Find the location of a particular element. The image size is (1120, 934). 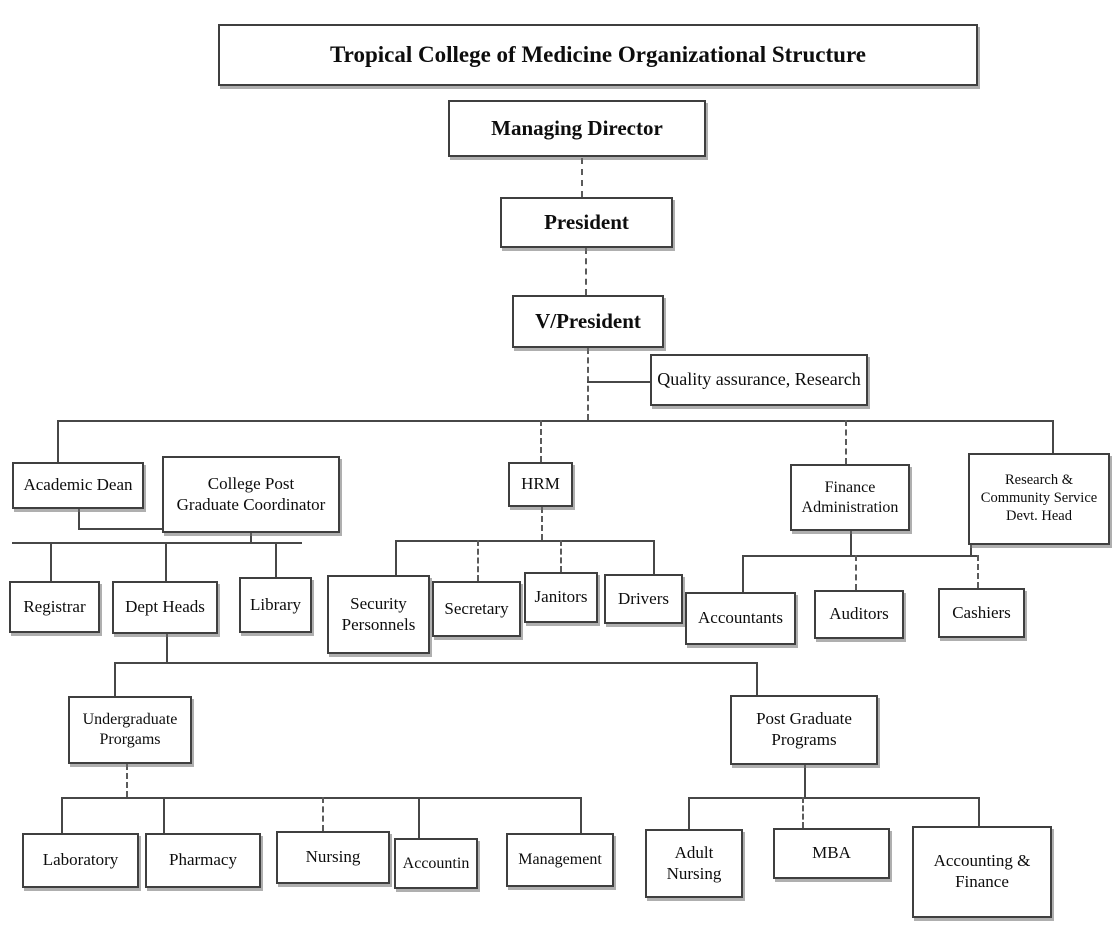

org-box-nursing: Nursing is located at coordinates (333, 857).